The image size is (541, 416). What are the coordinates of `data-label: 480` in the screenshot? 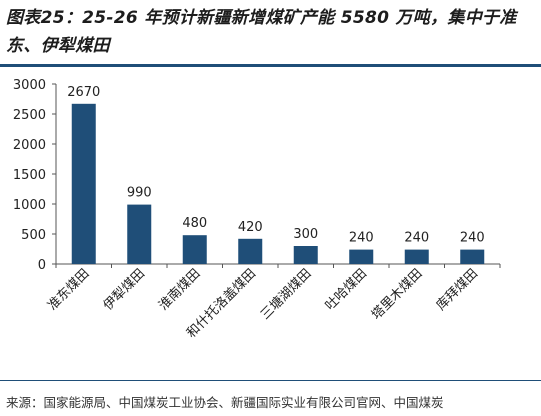 It's located at (194, 223).